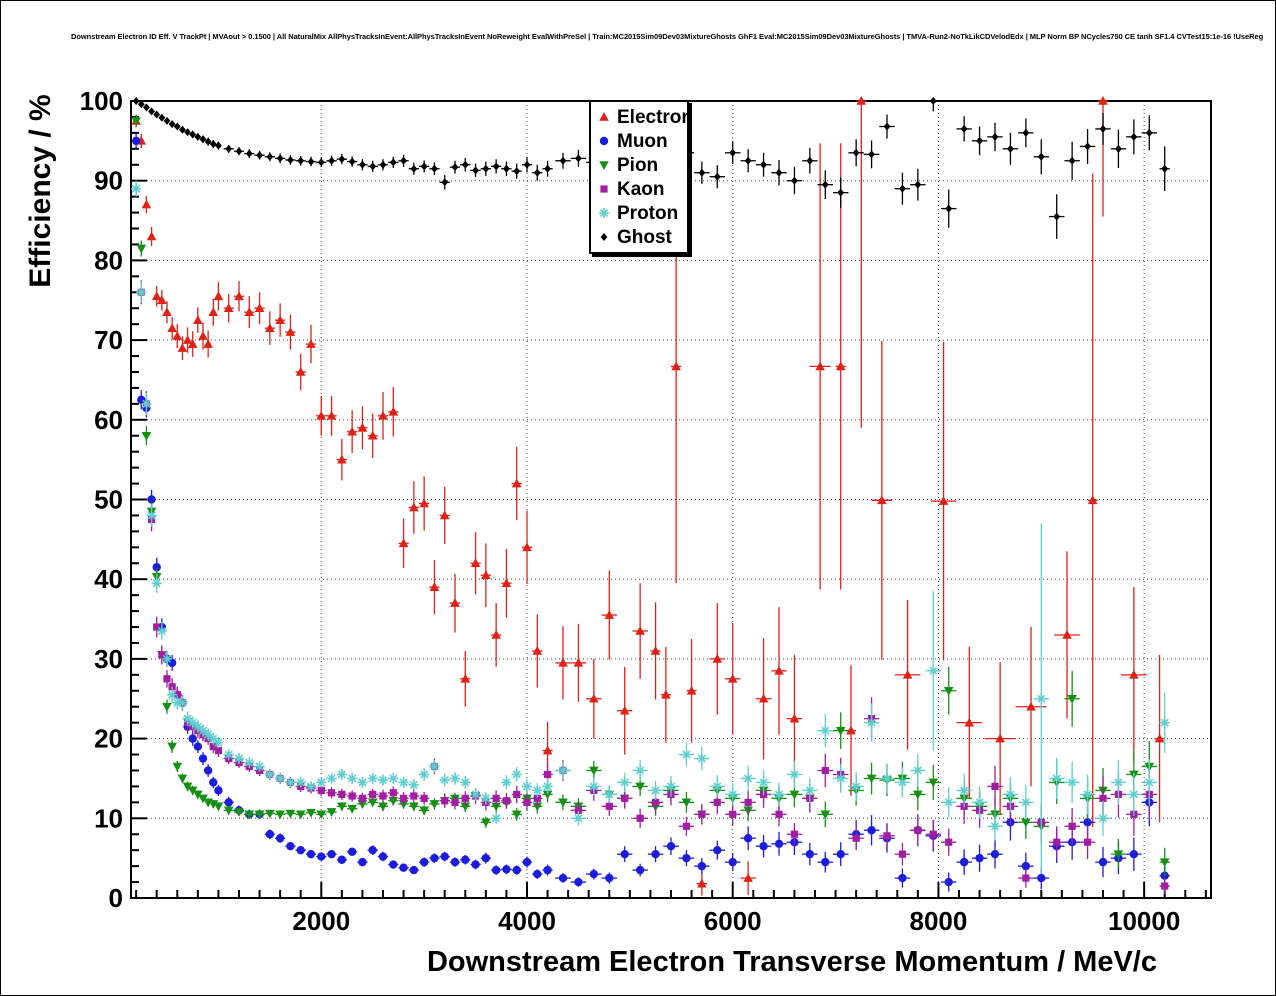  Describe the element at coordinates (108, 420) in the screenshot. I see `y-tick-label: 60` at that location.